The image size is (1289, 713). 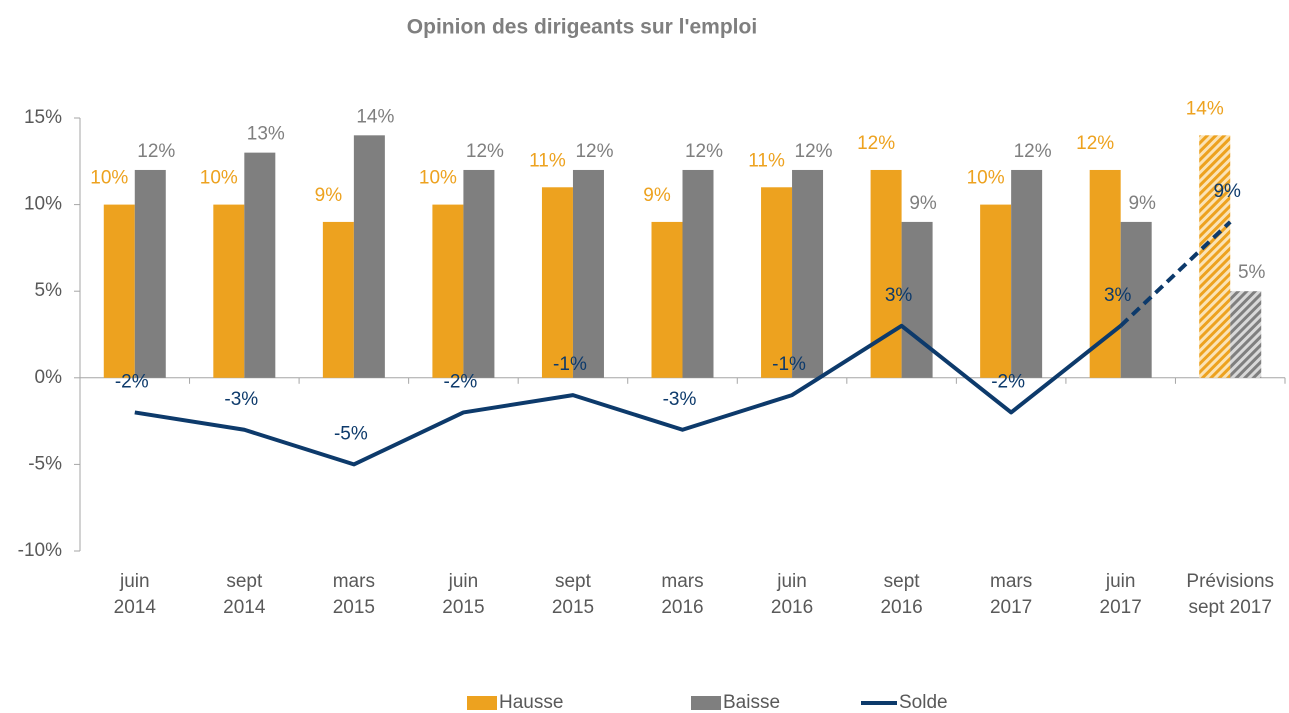 I want to click on y-tick-label: 0%, so click(x=49, y=377).